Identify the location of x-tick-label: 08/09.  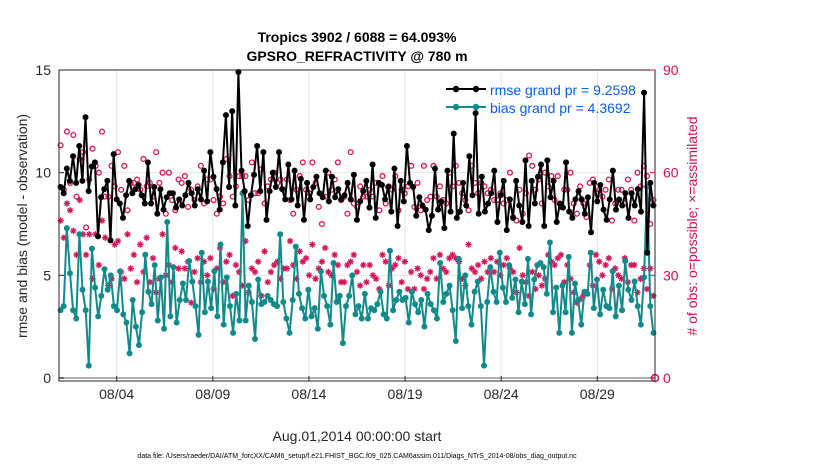
(212, 394).